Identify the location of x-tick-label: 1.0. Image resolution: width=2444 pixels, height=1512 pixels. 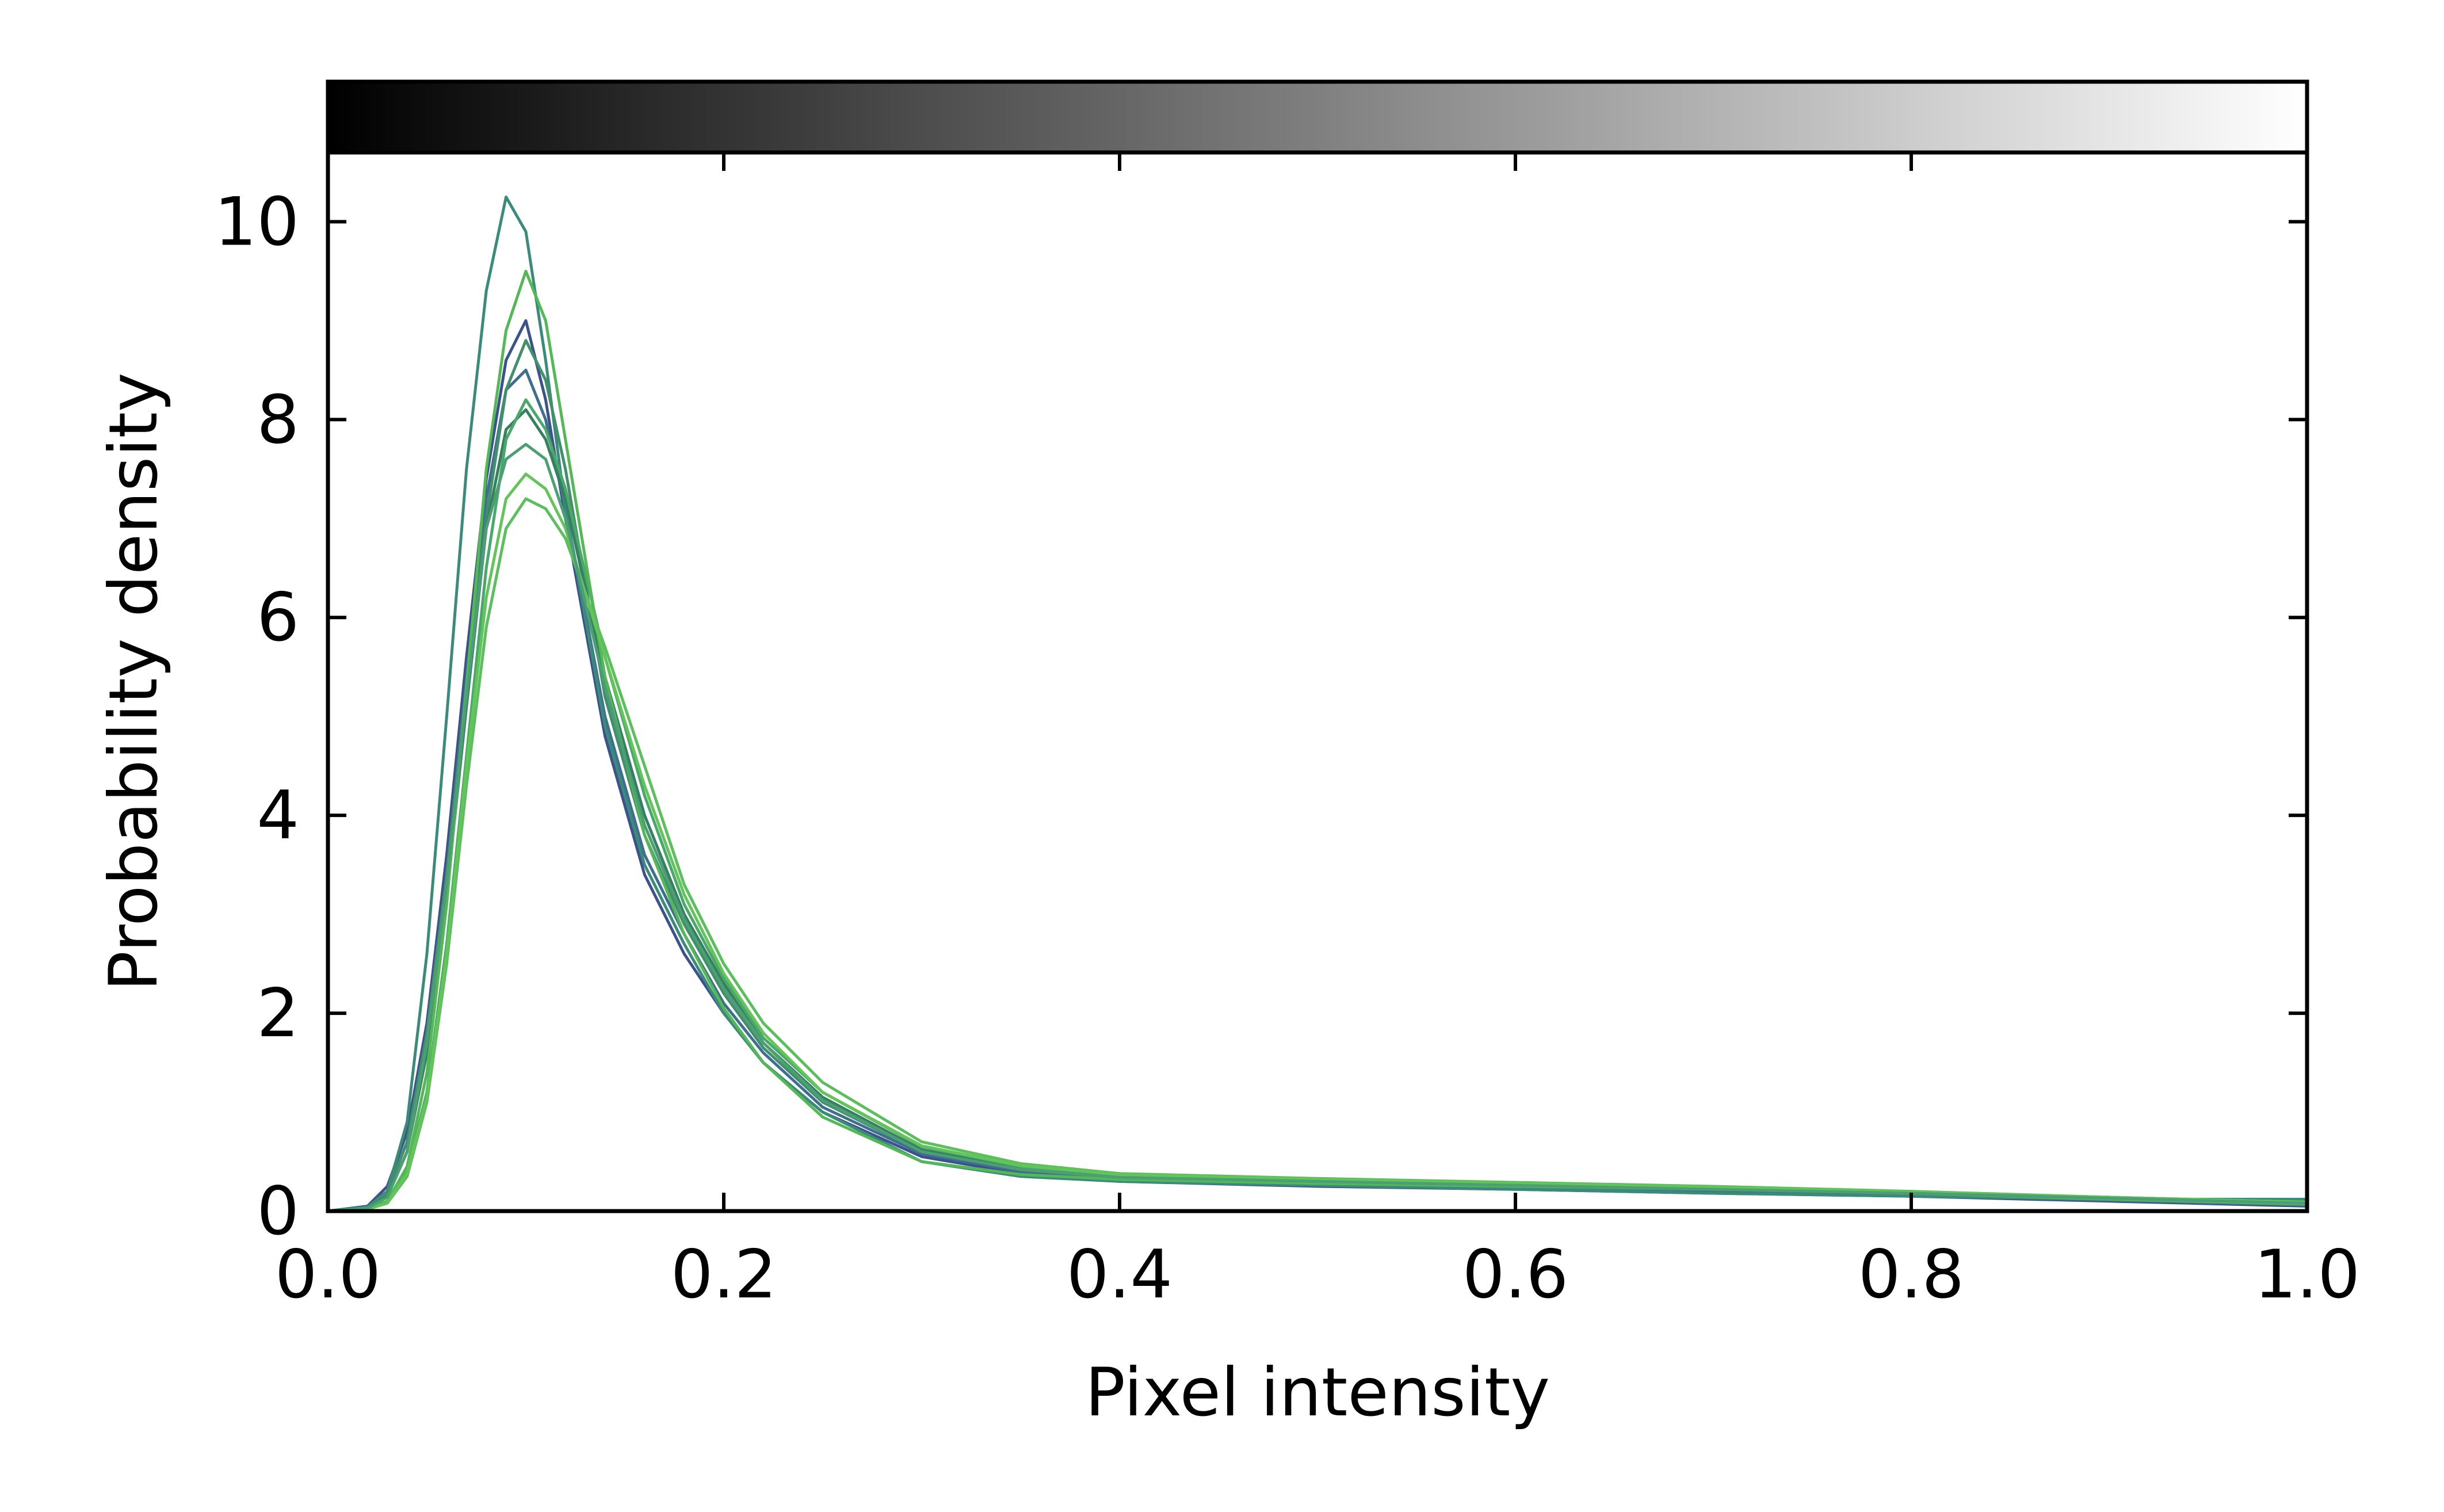
(2307, 1275).